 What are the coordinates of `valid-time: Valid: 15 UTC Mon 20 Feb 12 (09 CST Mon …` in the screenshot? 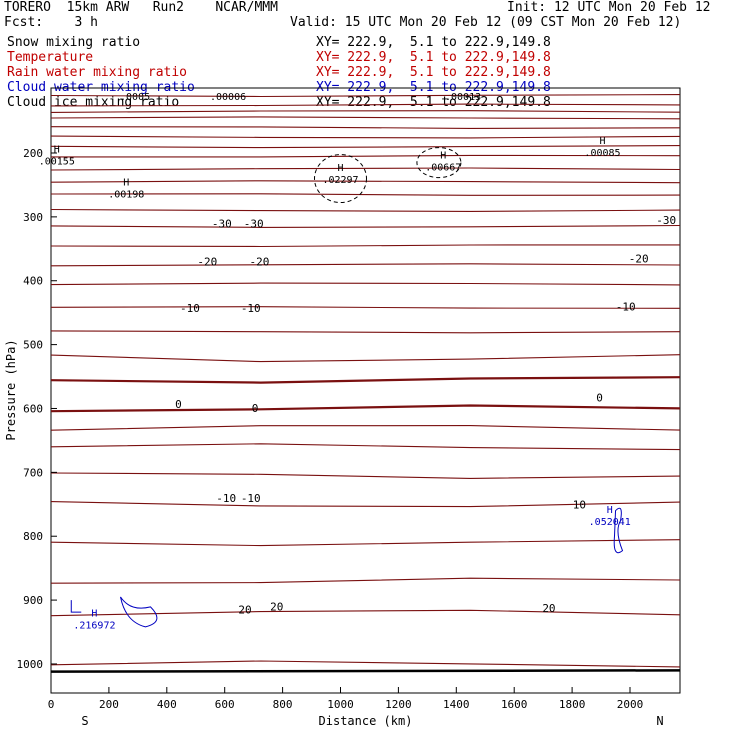 It's located at (486, 22).